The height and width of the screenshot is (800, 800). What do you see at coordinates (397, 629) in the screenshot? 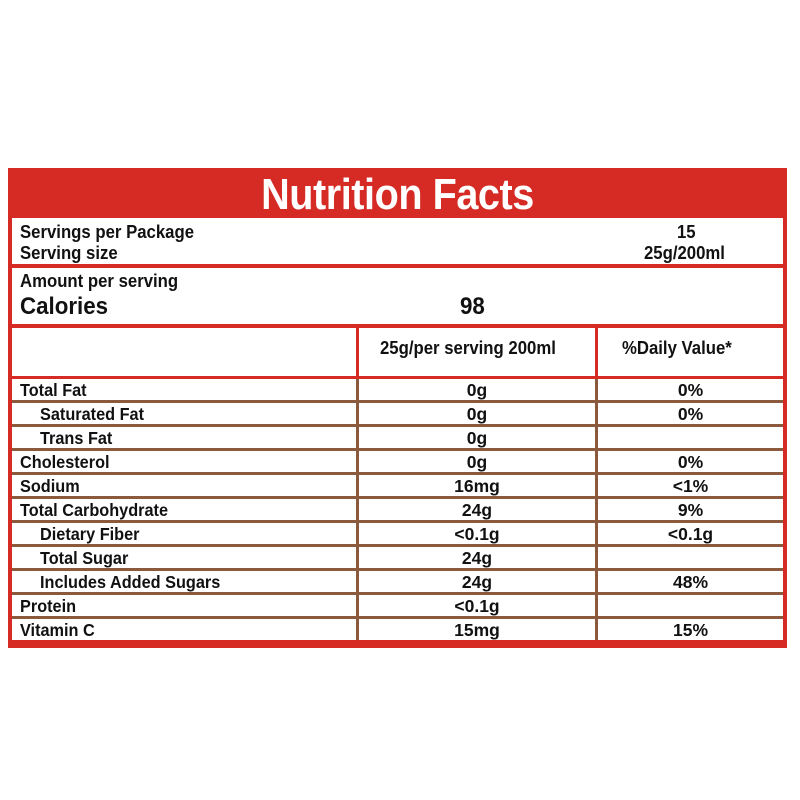
I see `nutrient-row: Vitamin C 15mg 15%` at bounding box center [397, 629].